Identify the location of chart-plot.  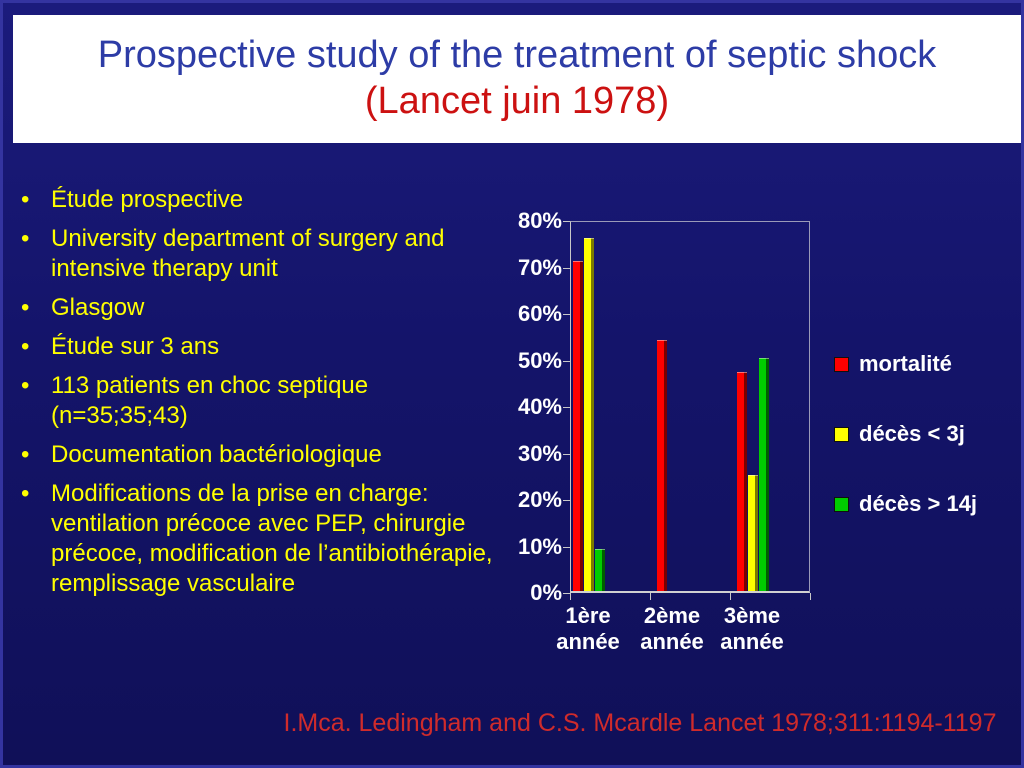
(690, 407).